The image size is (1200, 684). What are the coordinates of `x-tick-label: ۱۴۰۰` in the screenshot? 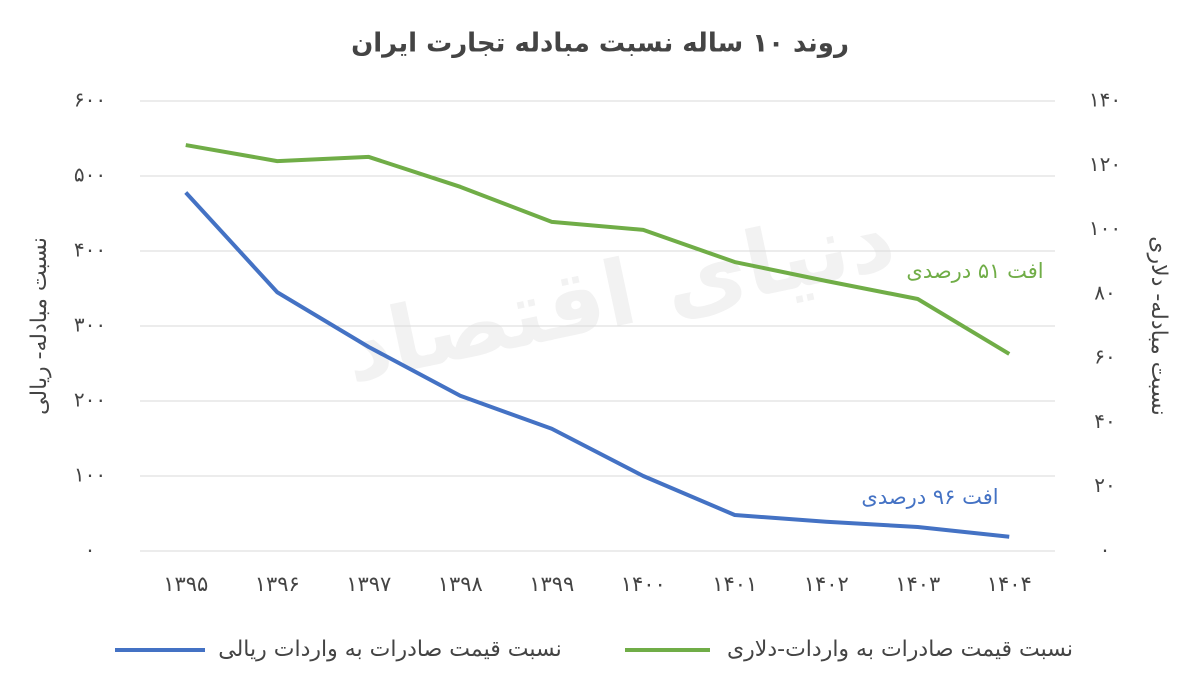 It's located at (643, 584).